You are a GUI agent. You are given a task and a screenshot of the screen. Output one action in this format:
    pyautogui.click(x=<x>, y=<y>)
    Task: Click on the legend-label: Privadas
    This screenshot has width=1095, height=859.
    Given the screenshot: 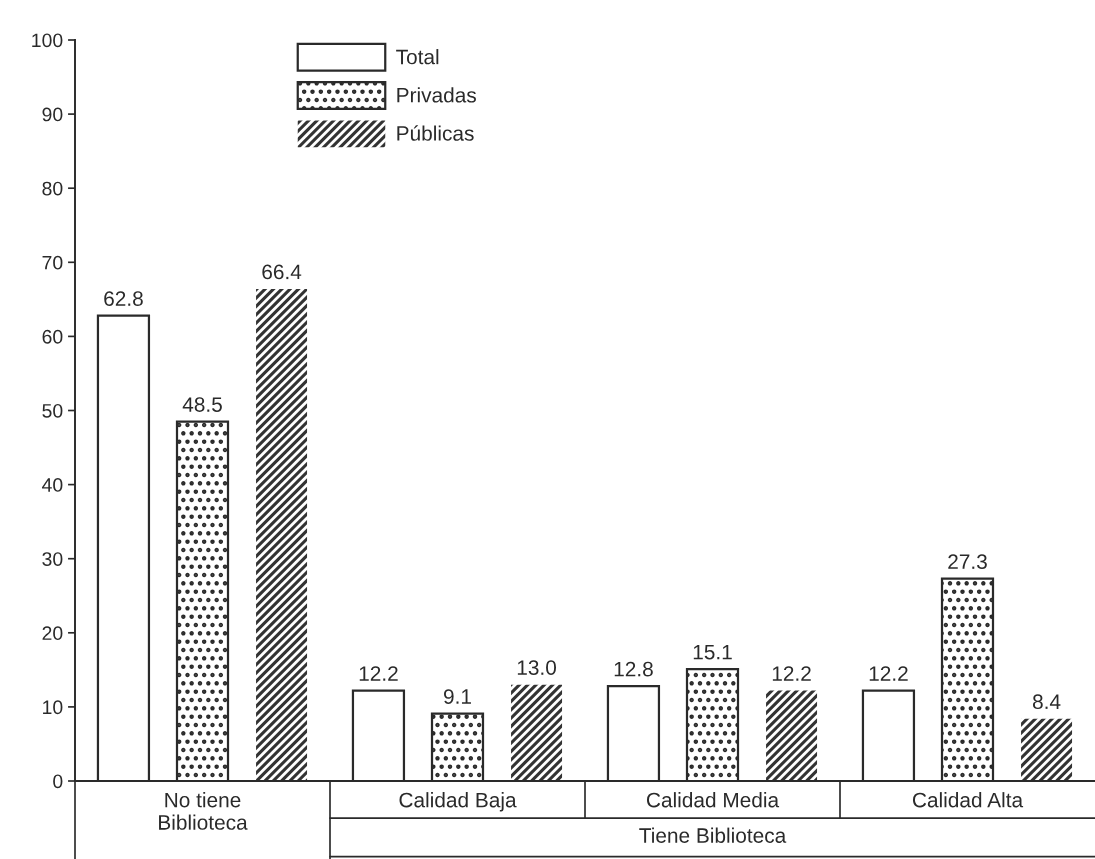 What is the action you would take?
    pyautogui.click(x=436, y=95)
    